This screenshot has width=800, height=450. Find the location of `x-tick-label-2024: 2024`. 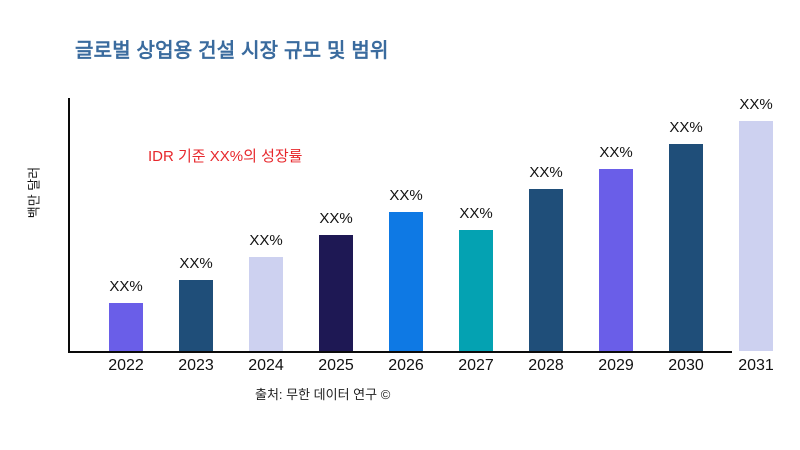

x-tick-label-2024: 2024 is located at coordinates (266, 365).